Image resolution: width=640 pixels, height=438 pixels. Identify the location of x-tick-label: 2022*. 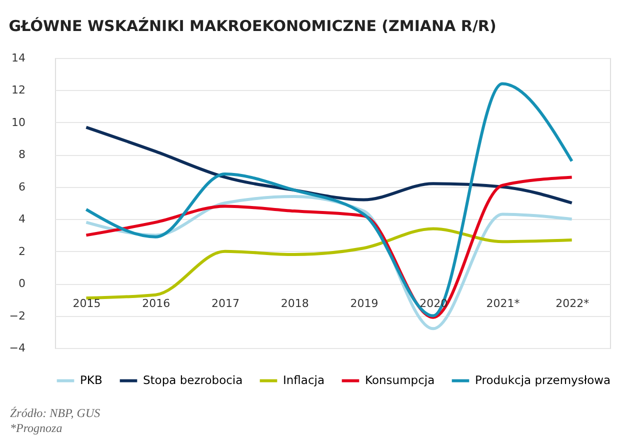
(573, 303).